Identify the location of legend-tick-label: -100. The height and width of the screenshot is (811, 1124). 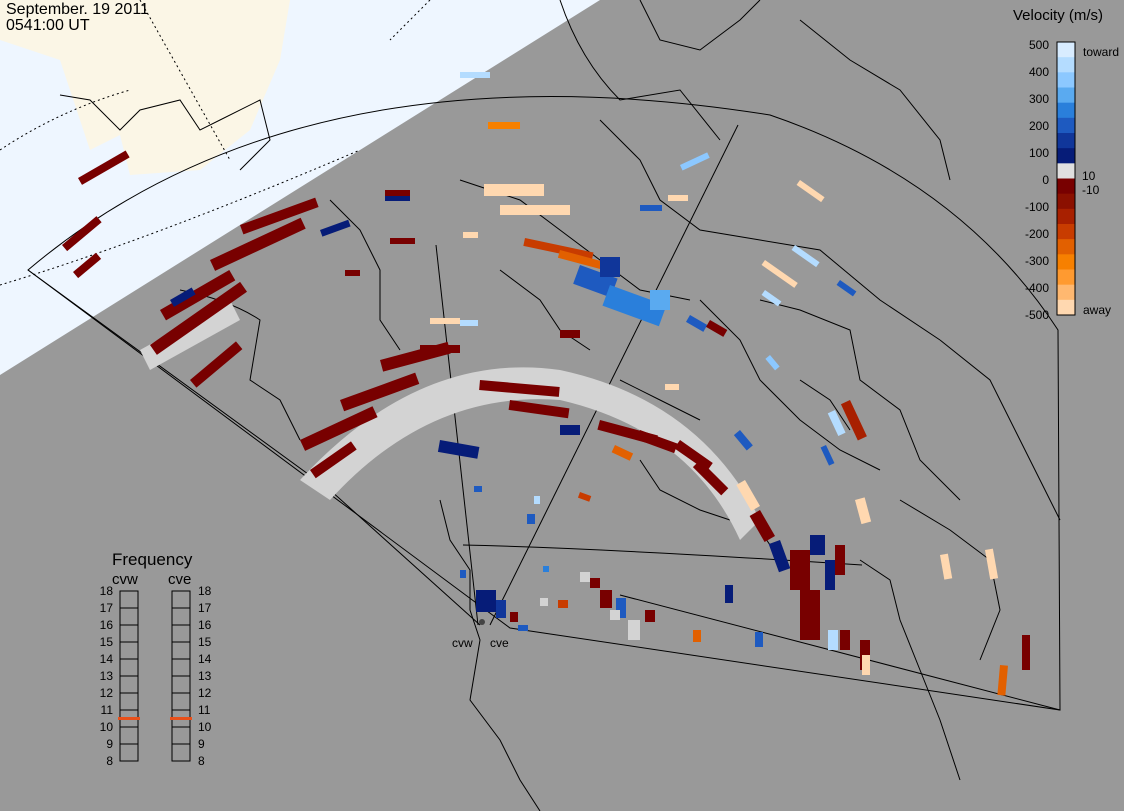
(1037, 207).